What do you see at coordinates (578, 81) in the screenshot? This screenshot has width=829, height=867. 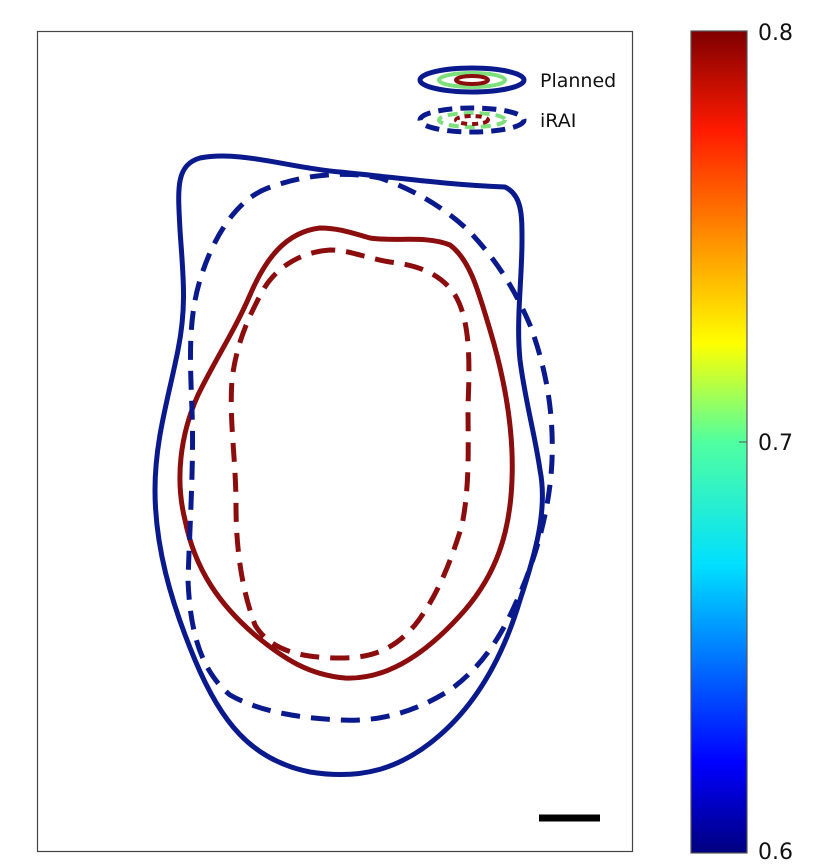 I see `legend-planned-label: Planned` at bounding box center [578, 81].